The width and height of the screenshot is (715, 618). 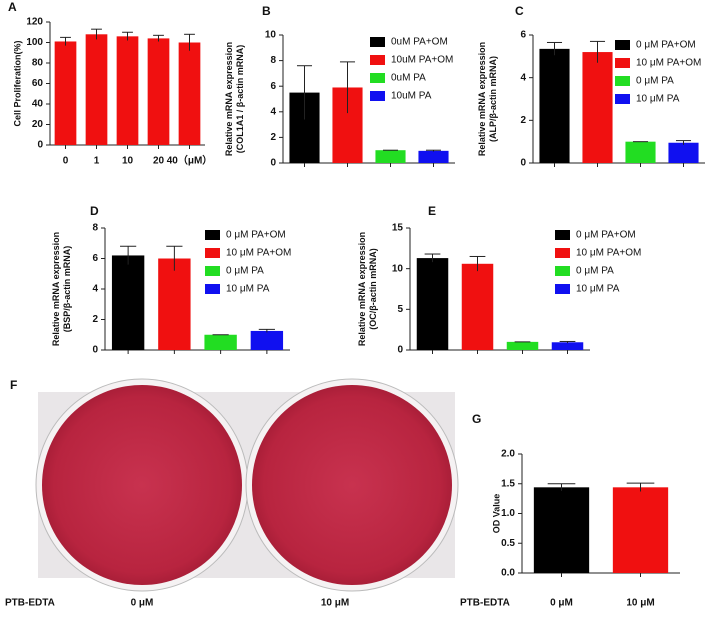 I want to click on y-axis-label: (OC/β-actin mRNA), so click(x=373, y=289).